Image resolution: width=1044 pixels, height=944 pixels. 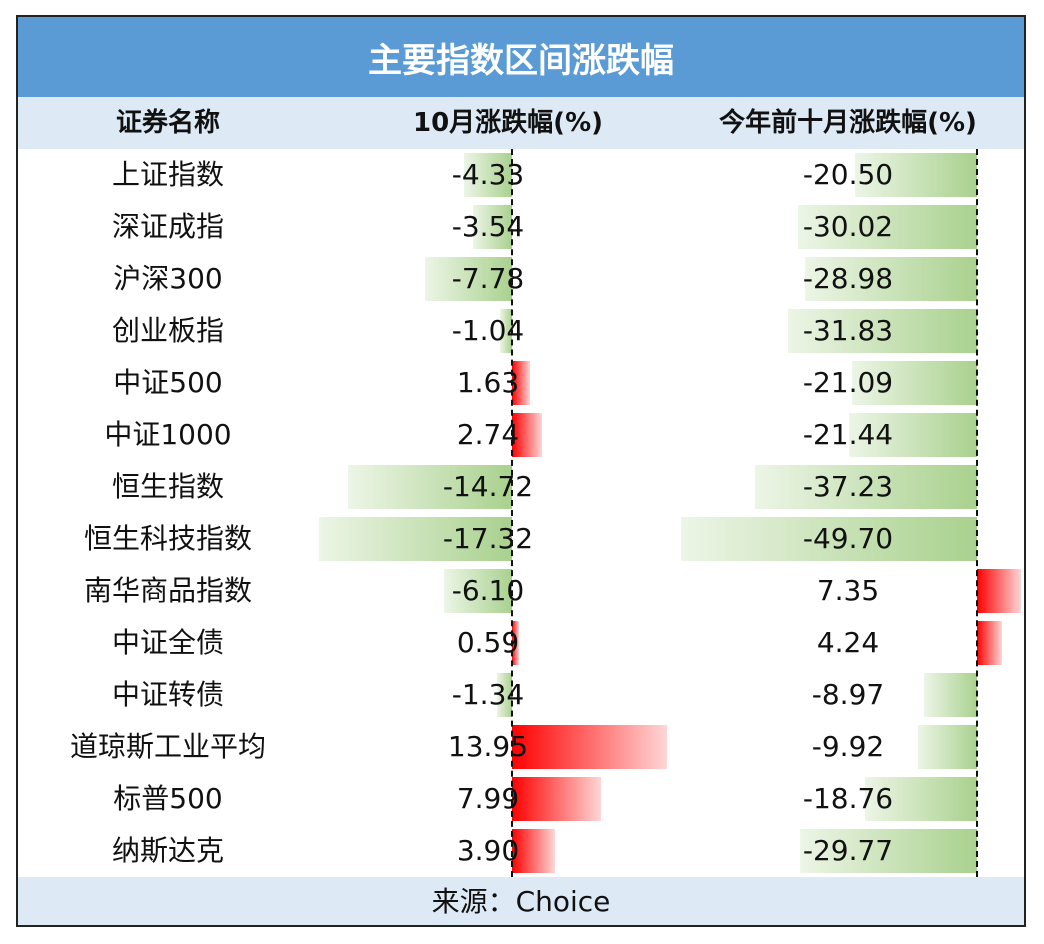 What do you see at coordinates (848, 330) in the screenshot?
I see `ytd-value: -31.83` at bounding box center [848, 330].